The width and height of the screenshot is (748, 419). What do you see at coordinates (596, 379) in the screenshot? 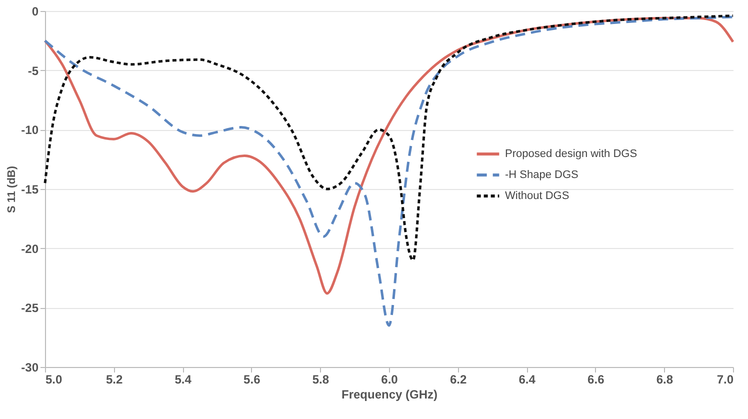
I see `x-tick-label: 6.6` at bounding box center [596, 379].